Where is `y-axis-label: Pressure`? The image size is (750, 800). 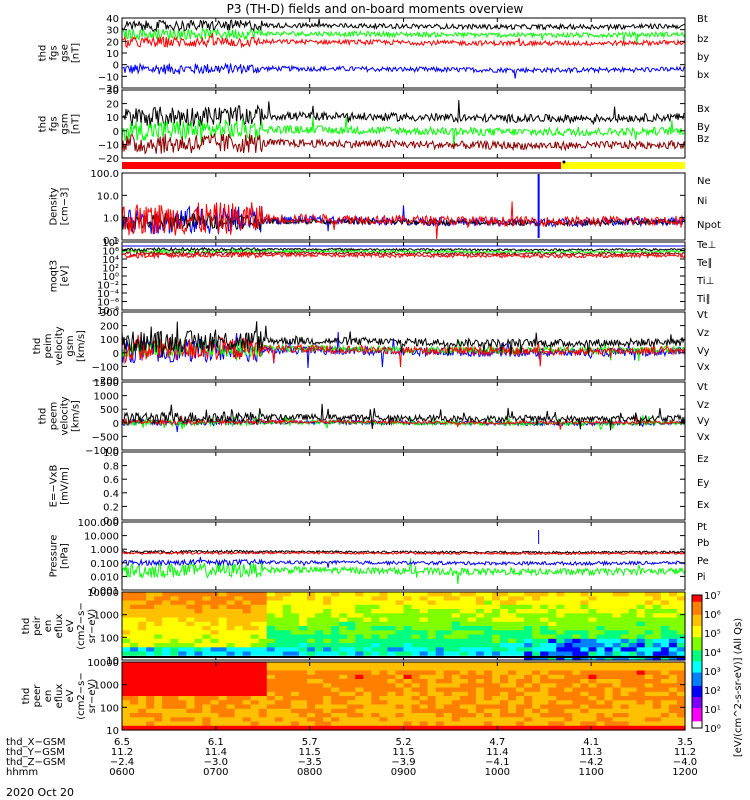 y-axis-label: Pressure is located at coordinates (54, 556).